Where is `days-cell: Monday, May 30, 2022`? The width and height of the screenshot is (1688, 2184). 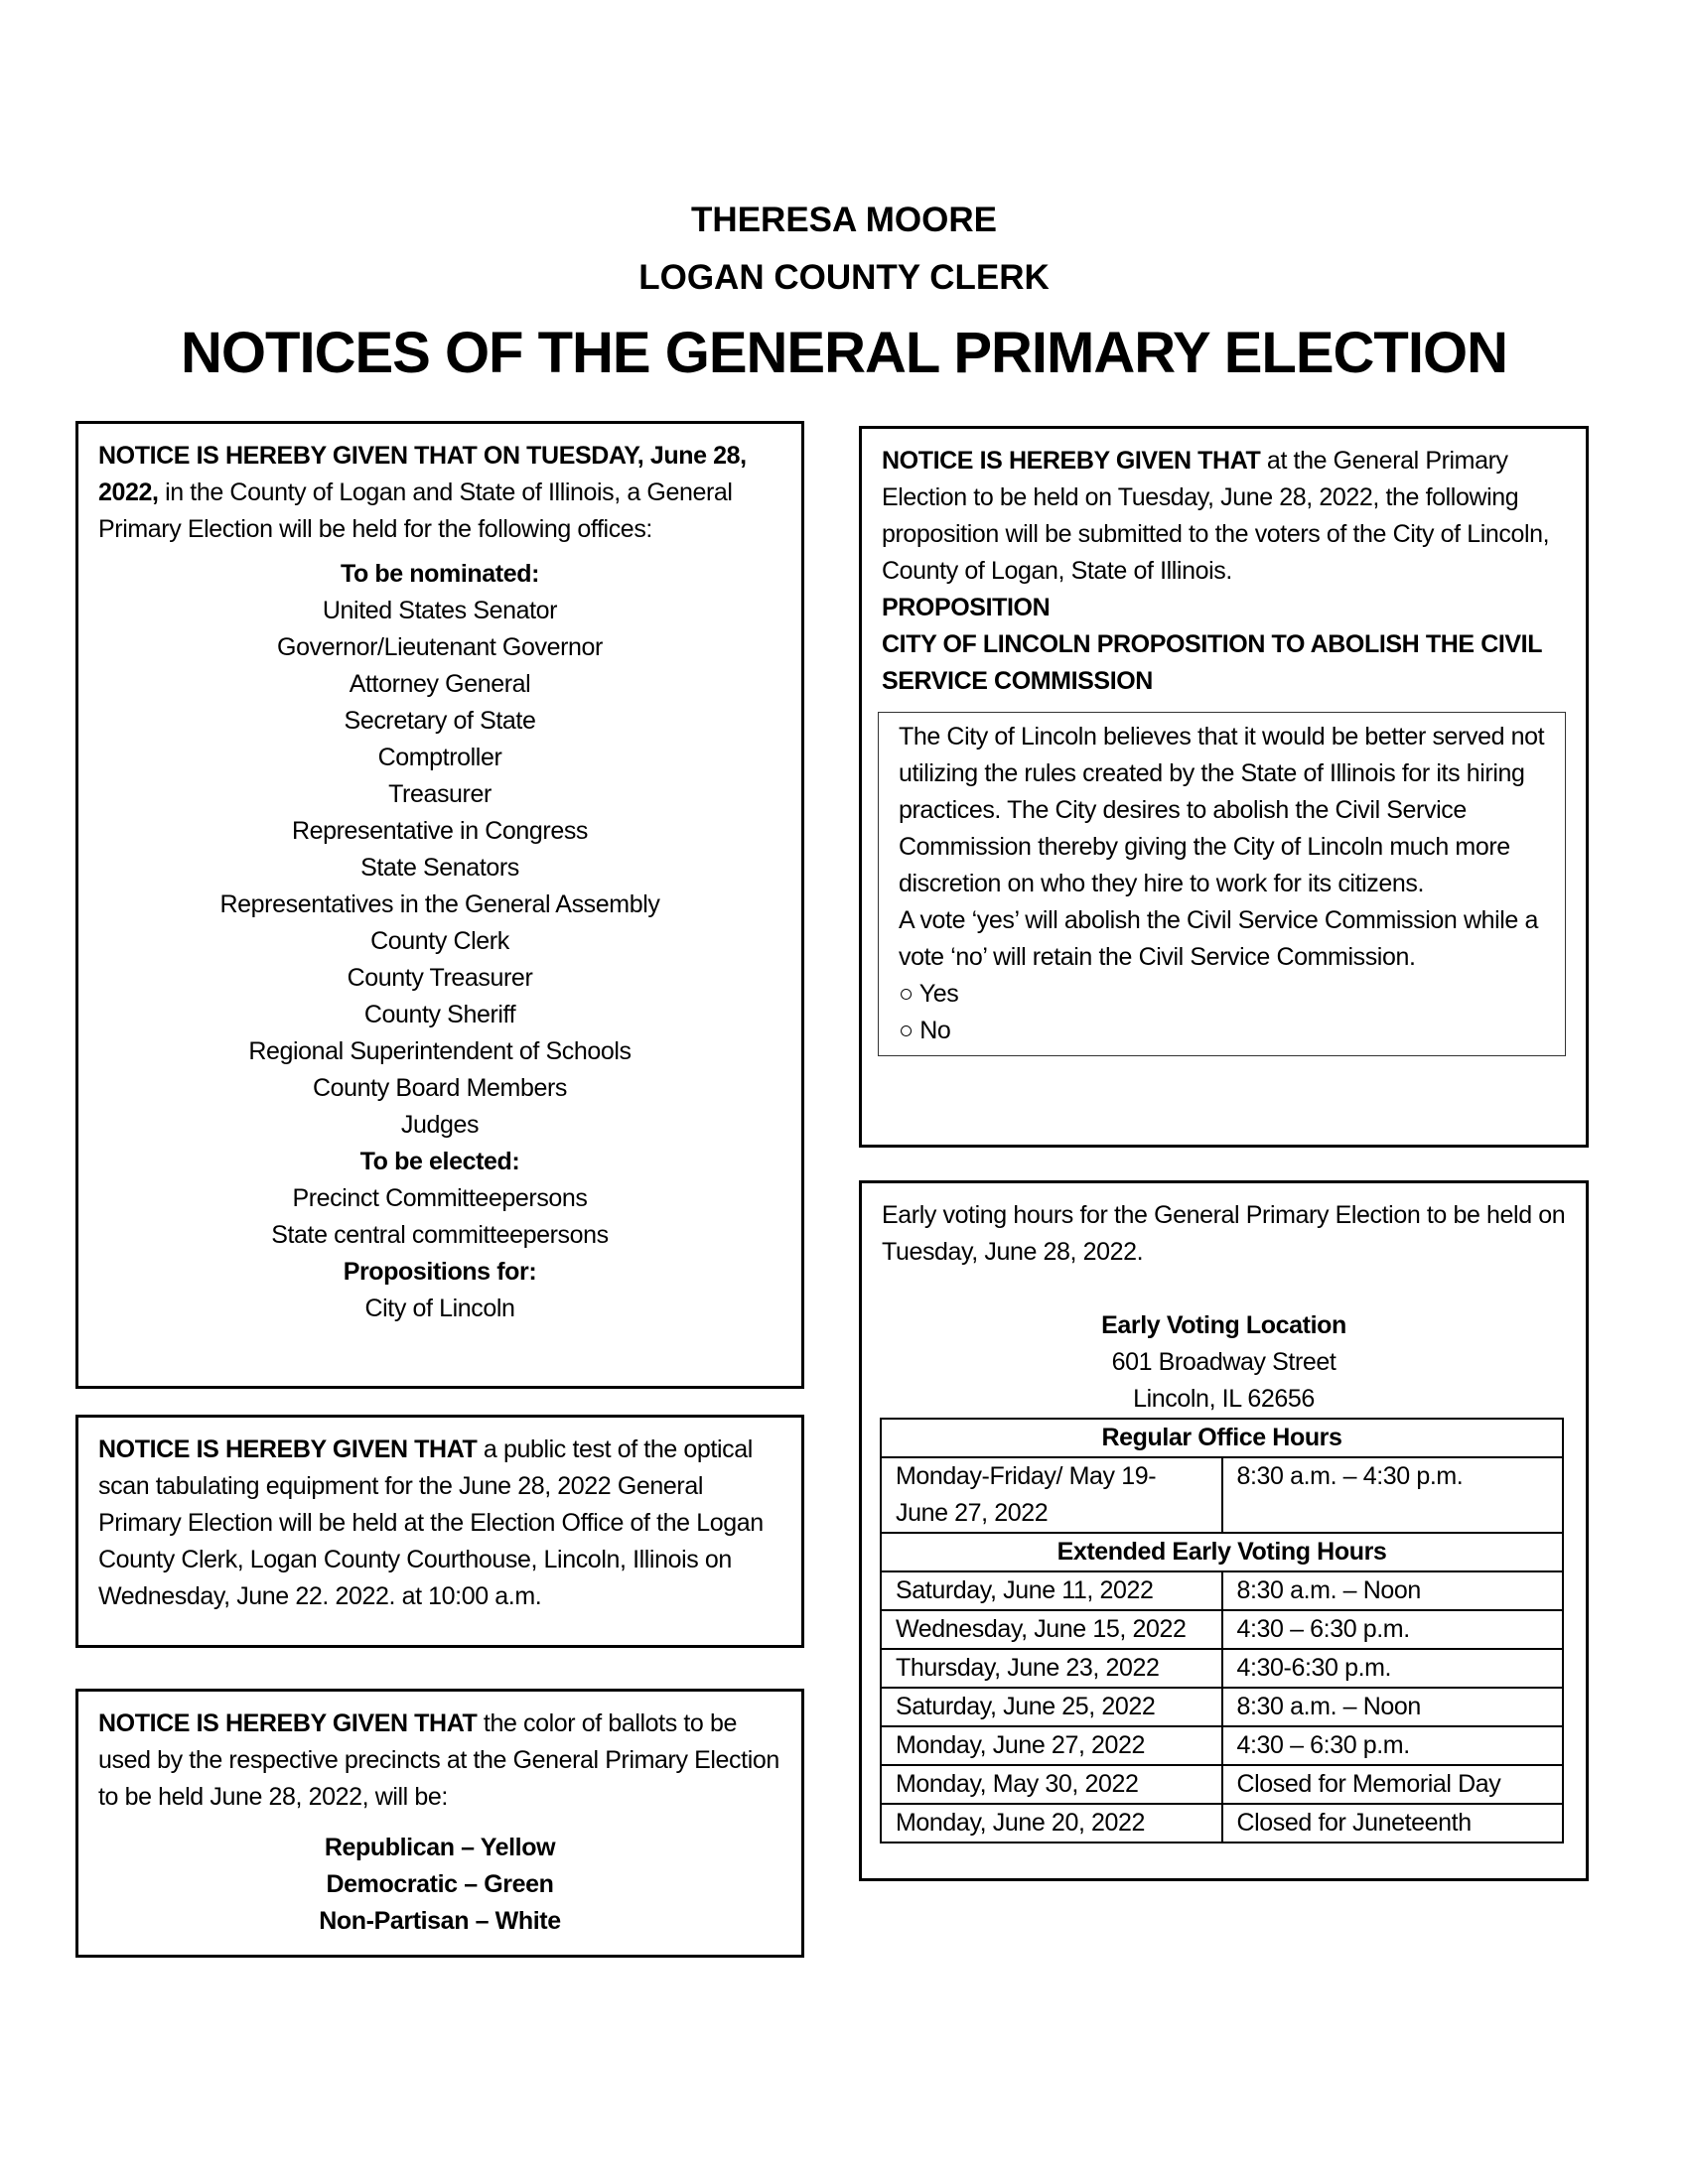 days-cell: Monday, May 30, 2022 is located at coordinates (1051, 1784).